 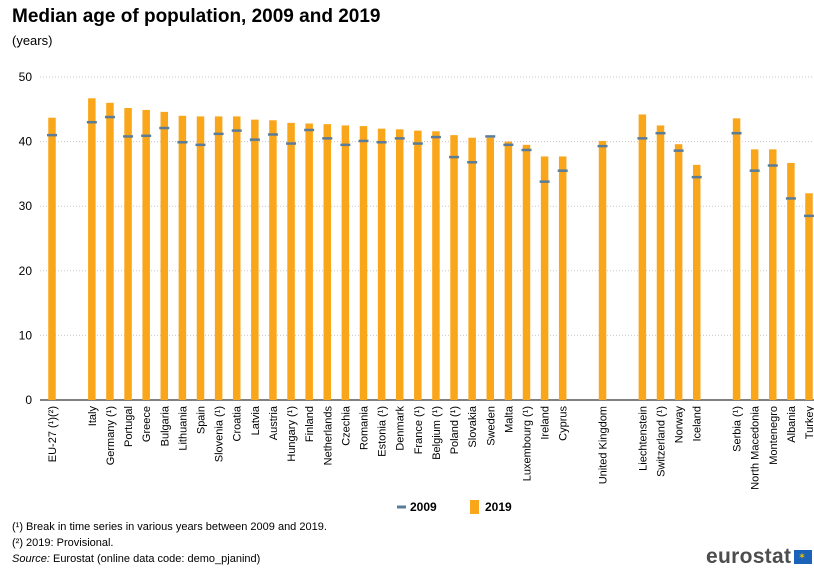 What do you see at coordinates (527, 443) in the screenshot?
I see `x-tick-label: Luxembourg (¹)` at bounding box center [527, 443].